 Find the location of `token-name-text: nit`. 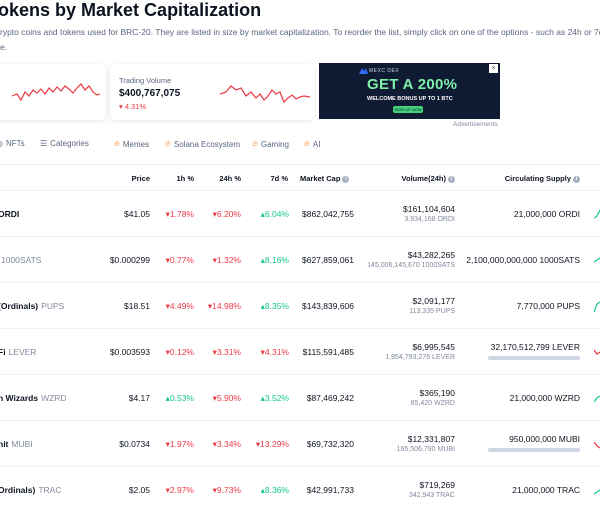

token-name-text: nit is located at coordinates (4, 444).